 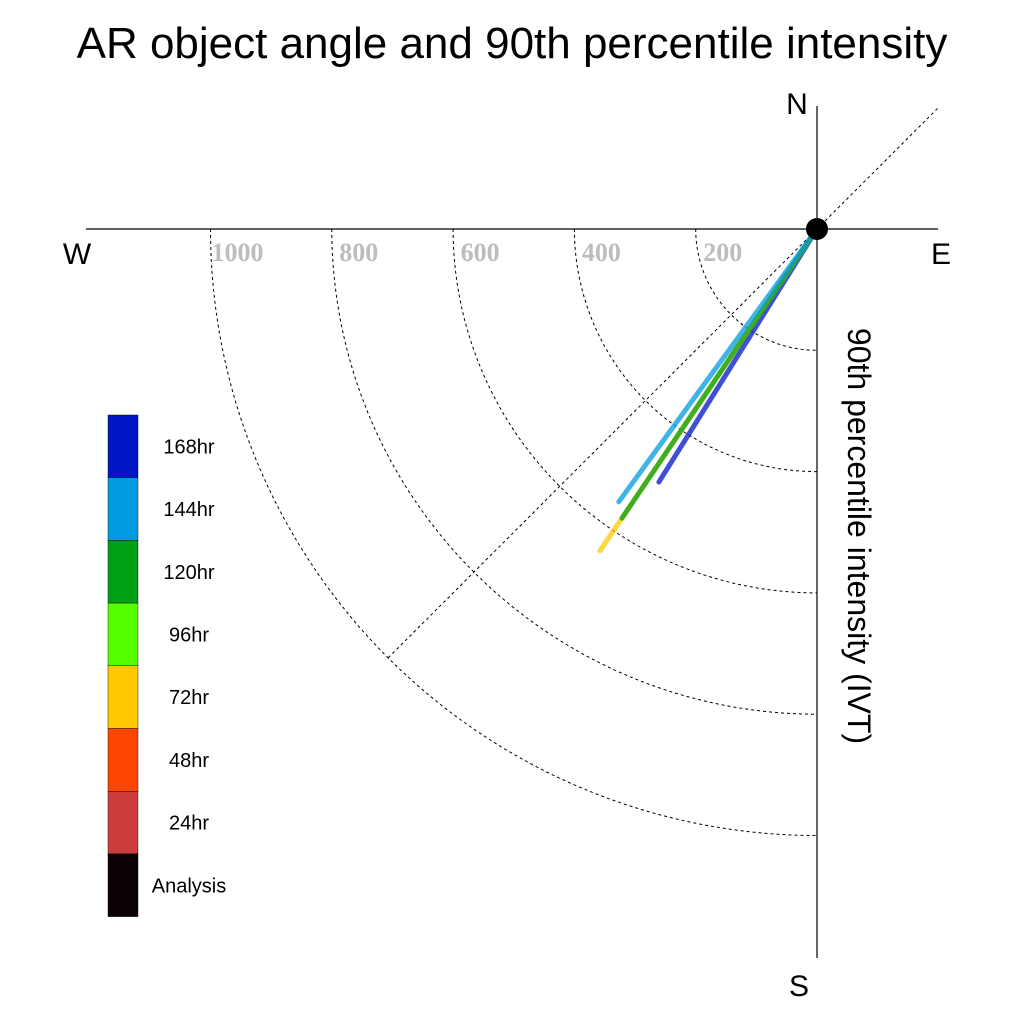 I want to click on legend-label: Analysis, so click(x=189, y=886).